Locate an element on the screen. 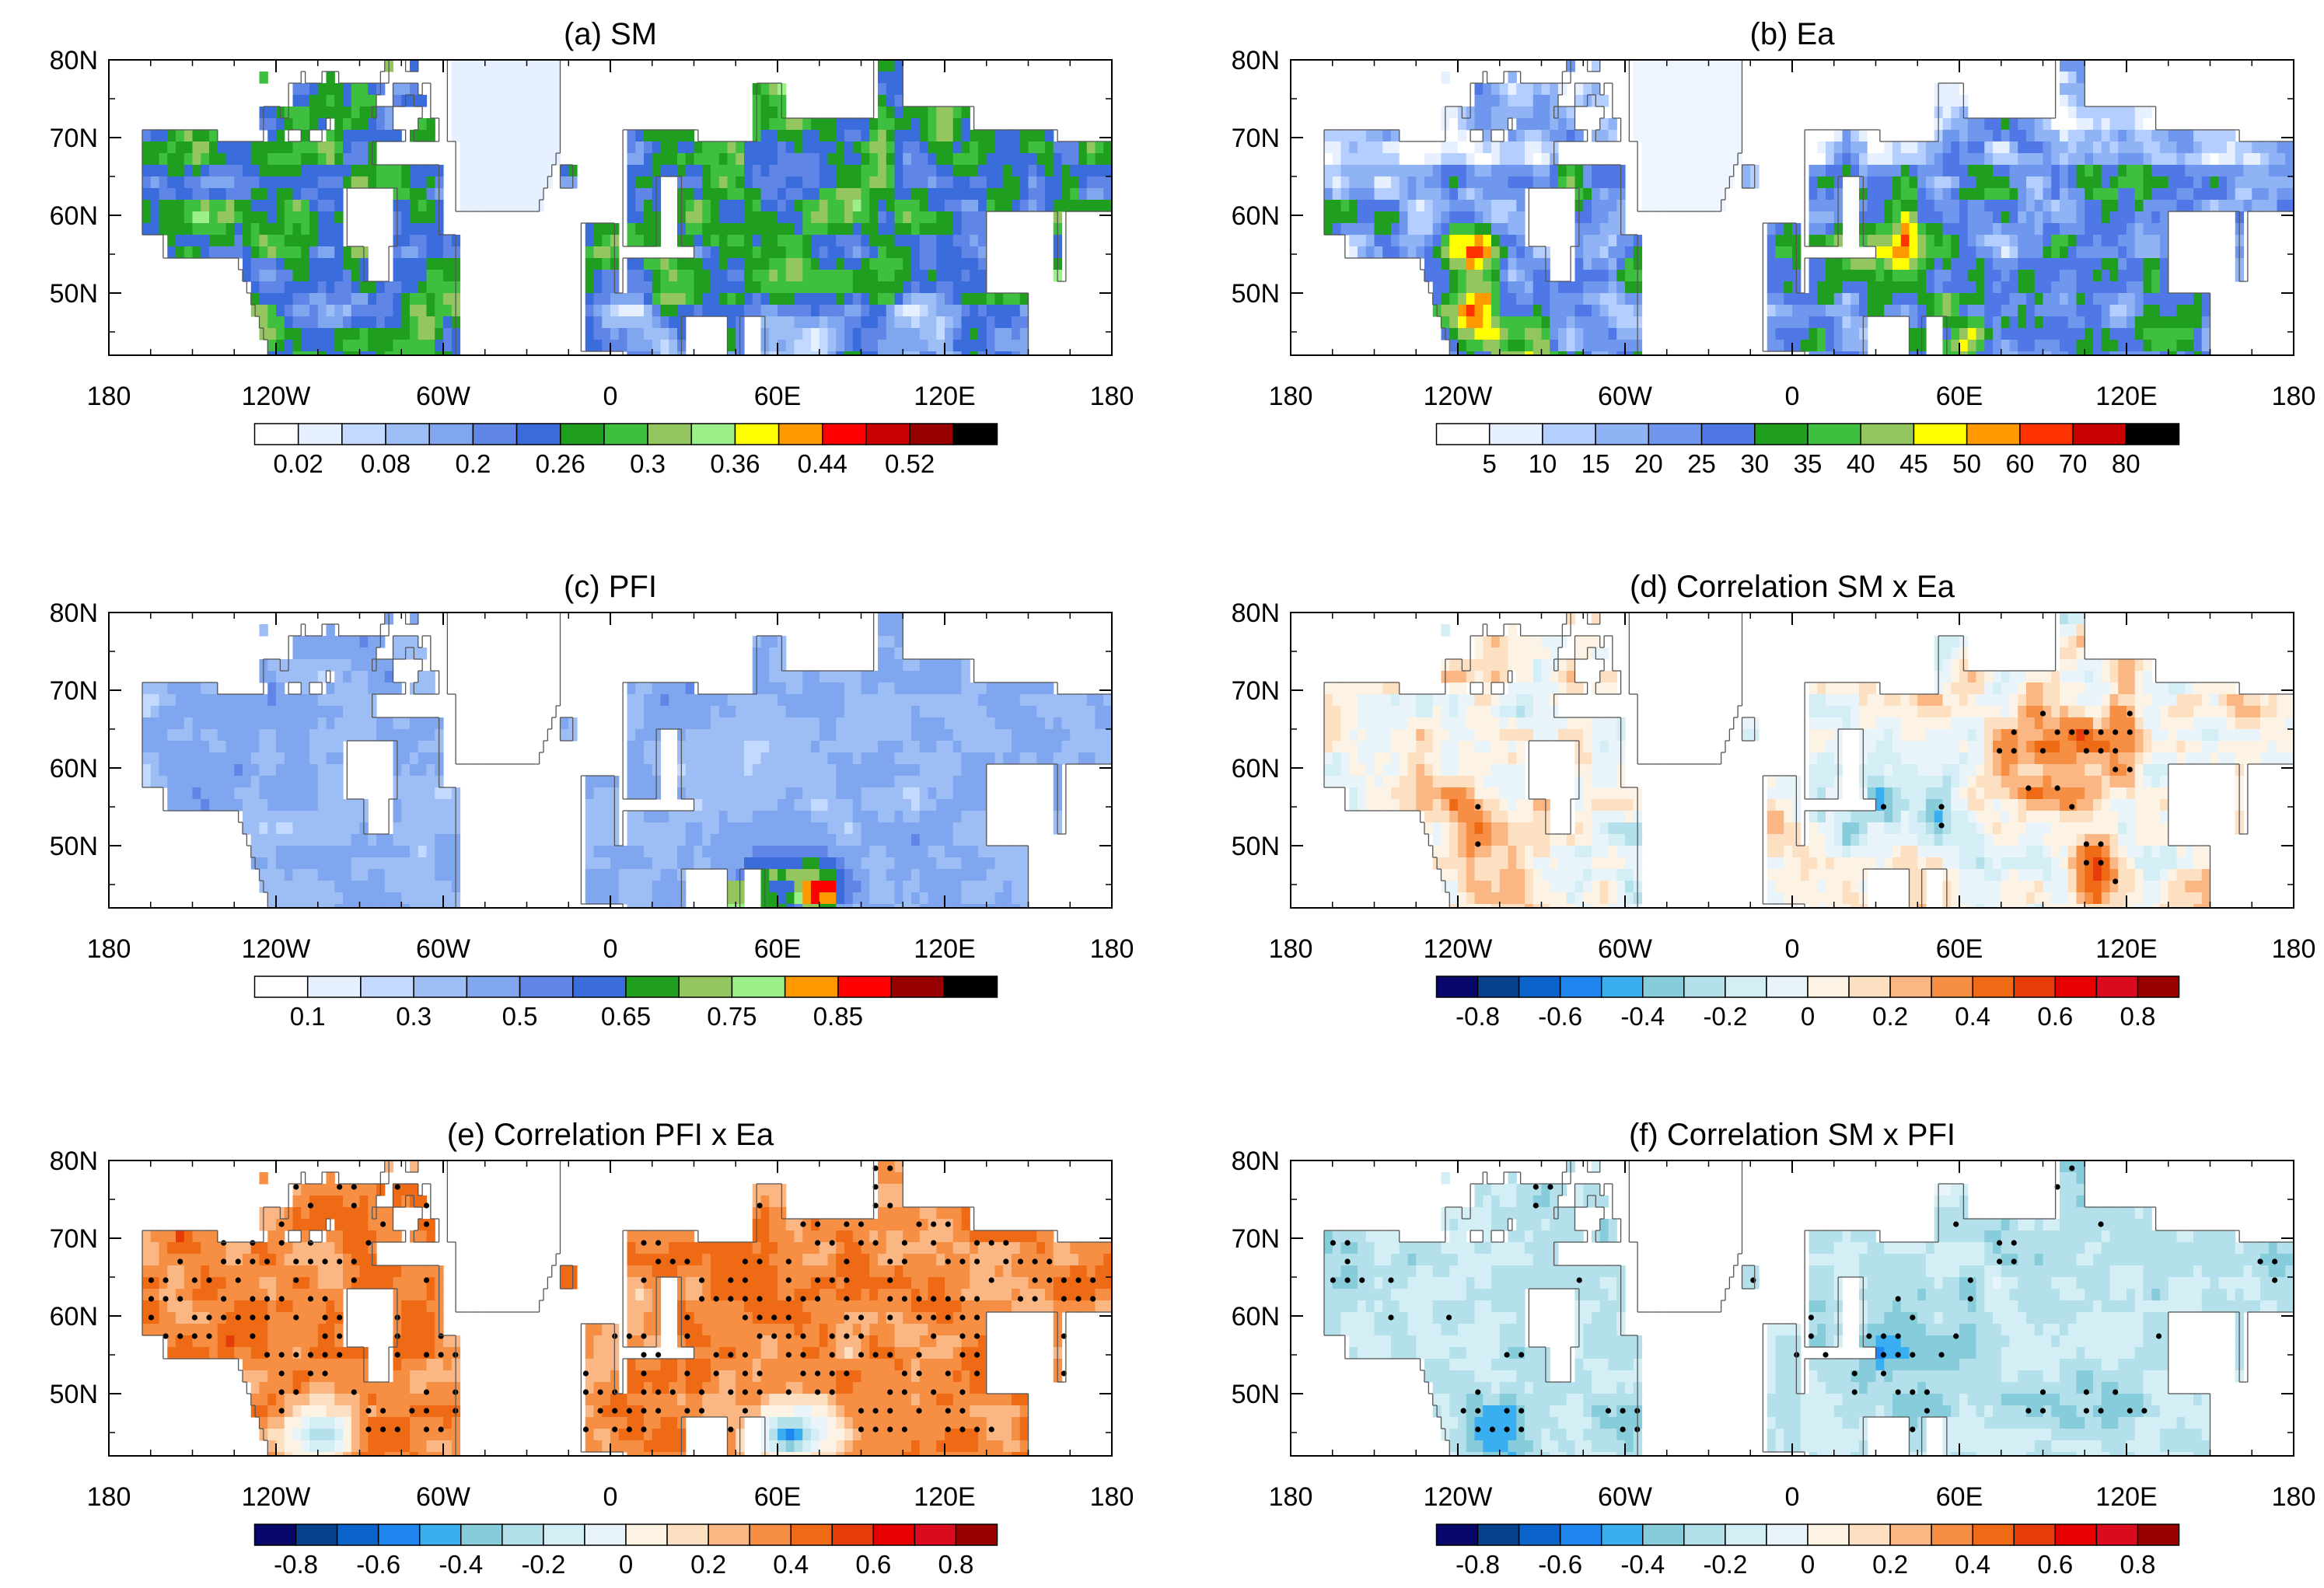 Image resolution: width=2324 pixels, height=1588 pixels. colorbar-label: 0.26 is located at coordinates (560, 463).